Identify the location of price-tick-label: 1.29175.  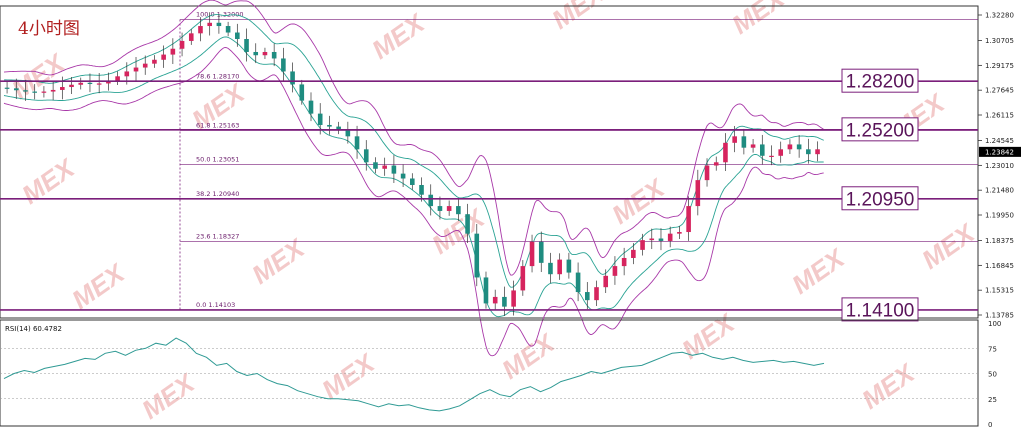
(999, 66).